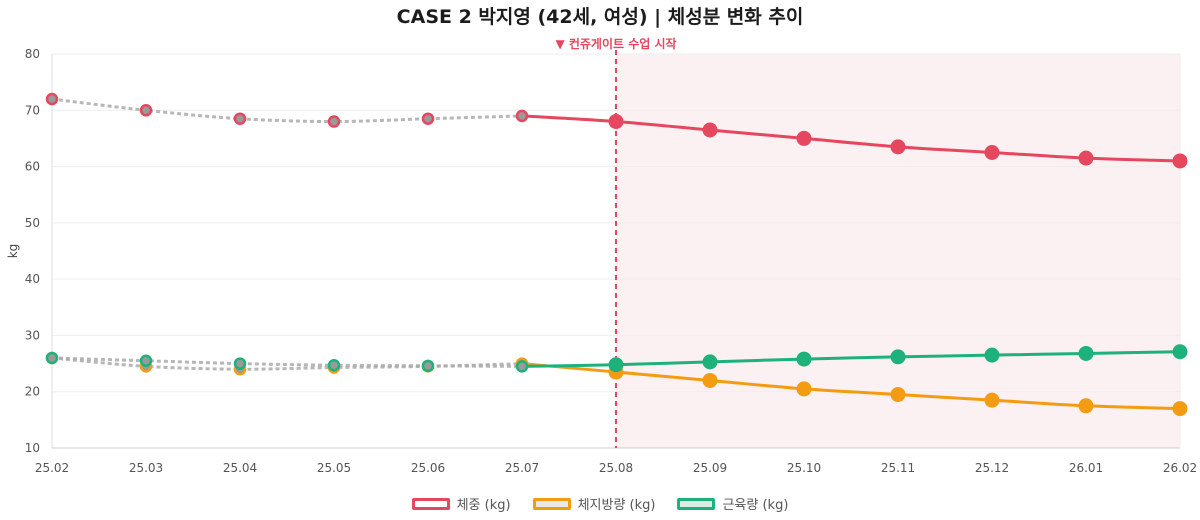 The image size is (1200, 520). Describe the element at coordinates (616, 505) in the screenshot. I see `legend-label: 체지방량 (kg)` at that location.